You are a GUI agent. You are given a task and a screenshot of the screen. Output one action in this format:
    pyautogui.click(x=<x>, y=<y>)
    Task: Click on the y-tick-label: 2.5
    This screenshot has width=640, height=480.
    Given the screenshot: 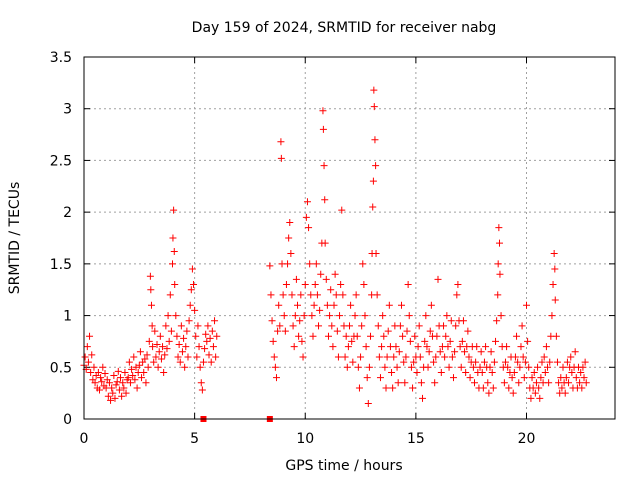 What is the action you would take?
    pyautogui.click(x=61, y=161)
    